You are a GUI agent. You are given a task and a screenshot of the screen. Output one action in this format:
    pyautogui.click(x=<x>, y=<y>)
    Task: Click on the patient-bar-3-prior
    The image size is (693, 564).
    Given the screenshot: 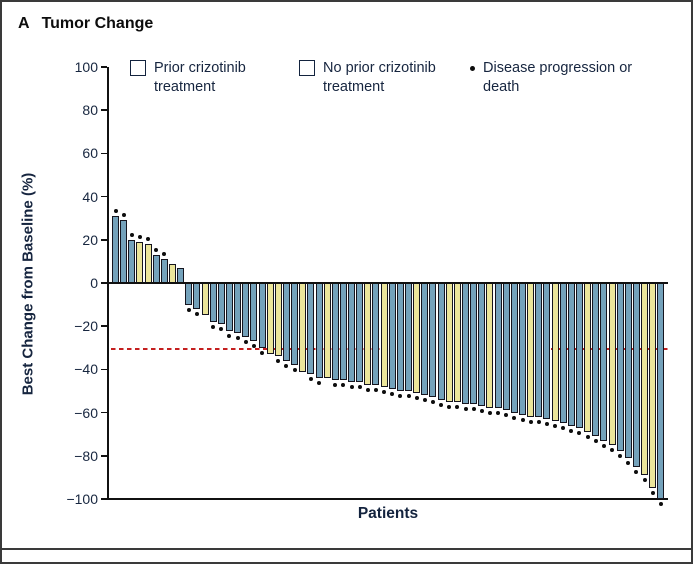 What is the action you would take?
    pyautogui.click(x=132, y=261)
    